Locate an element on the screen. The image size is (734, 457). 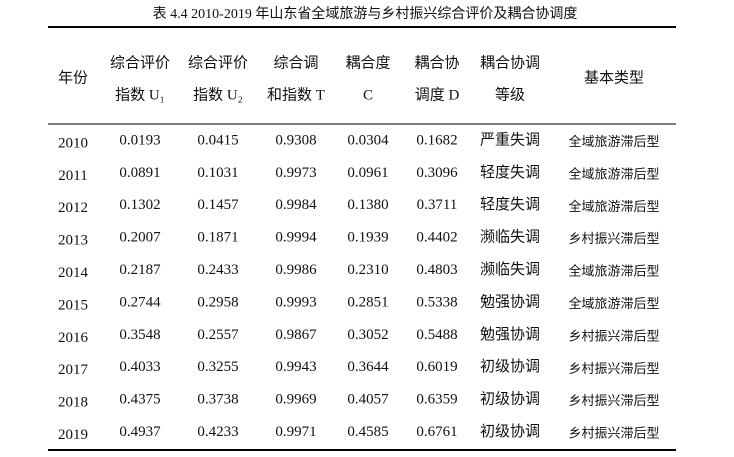
header-cell: 等级 is located at coordinates (510, 94).